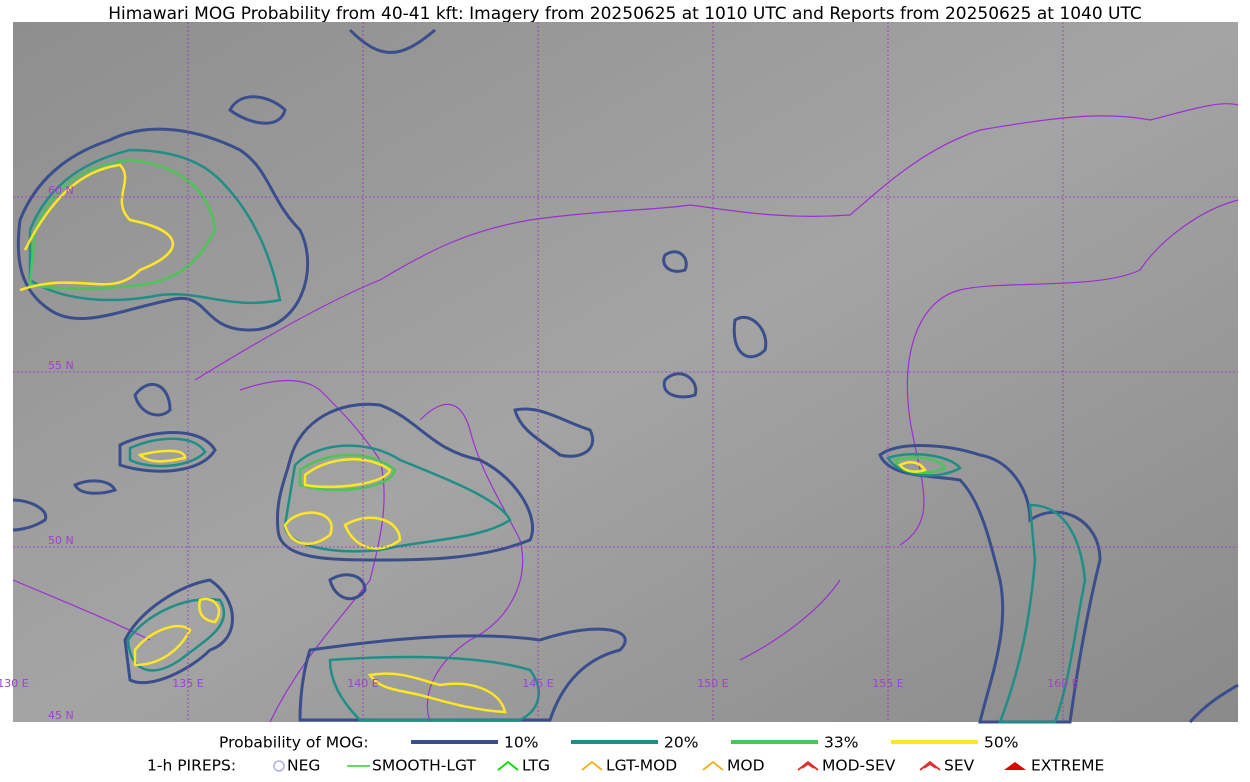  Describe the element at coordinates (959, 766) in the screenshot. I see `legend-label: SEV` at that location.